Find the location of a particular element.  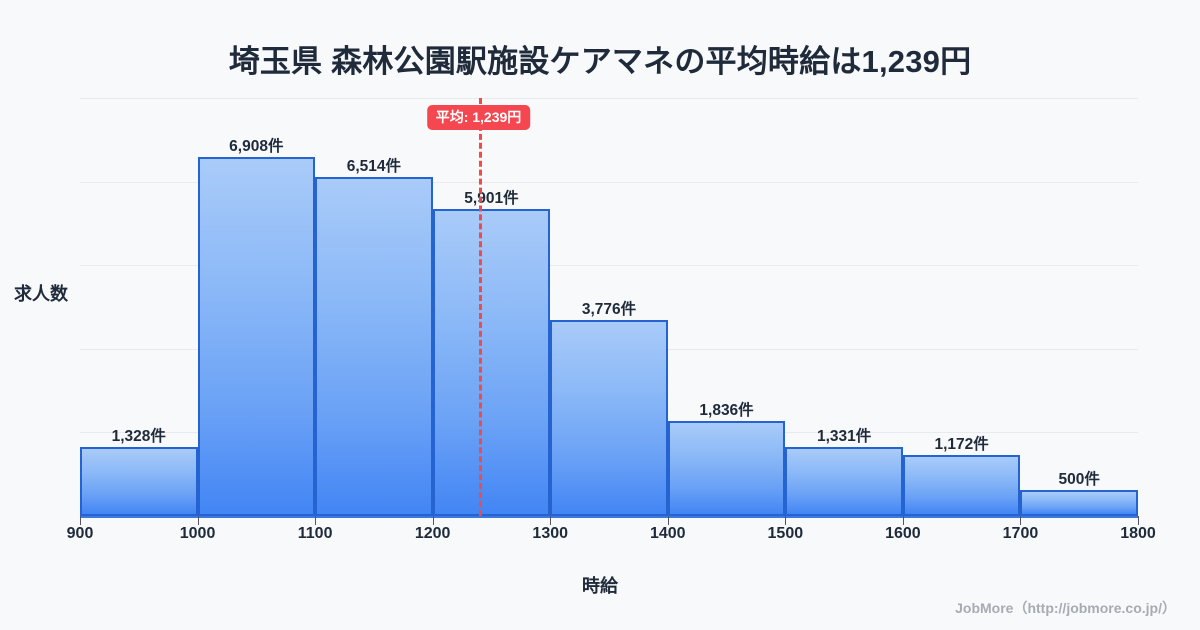

bar-value-label: 6,908件 is located at coordinates (256, 146).